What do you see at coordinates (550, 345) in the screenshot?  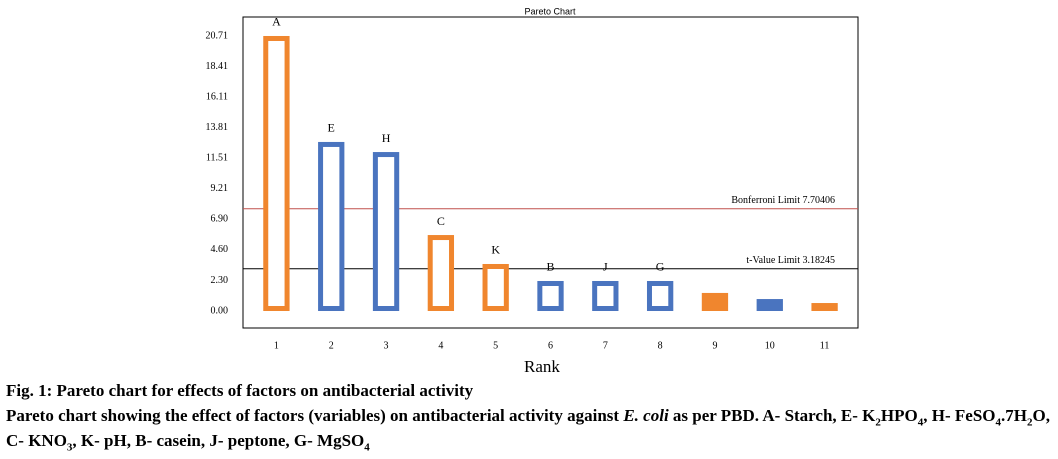 I see `x-tick-label: 6` at bounding box center [550, 345].